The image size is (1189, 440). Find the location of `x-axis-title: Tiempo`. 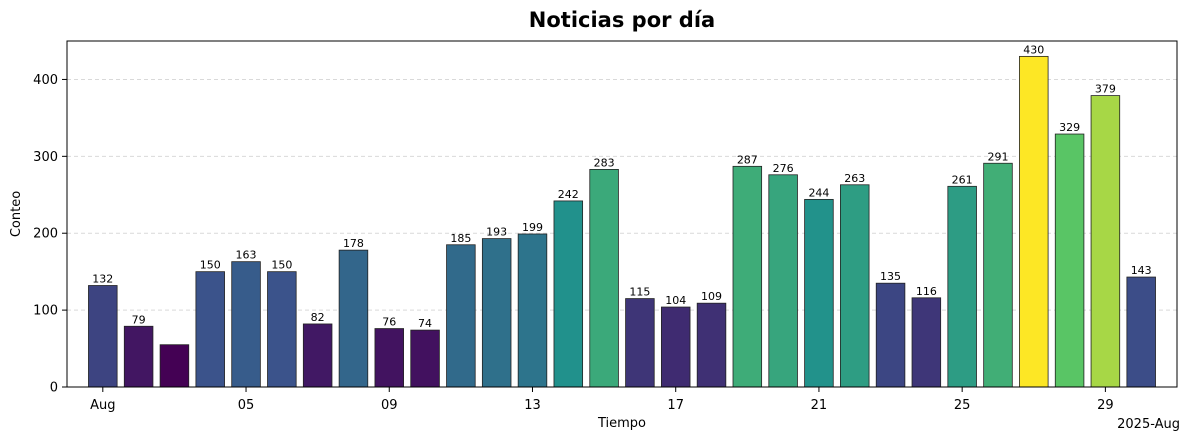

x-axis-title: Tiempo is located at coordinates (621, 423).